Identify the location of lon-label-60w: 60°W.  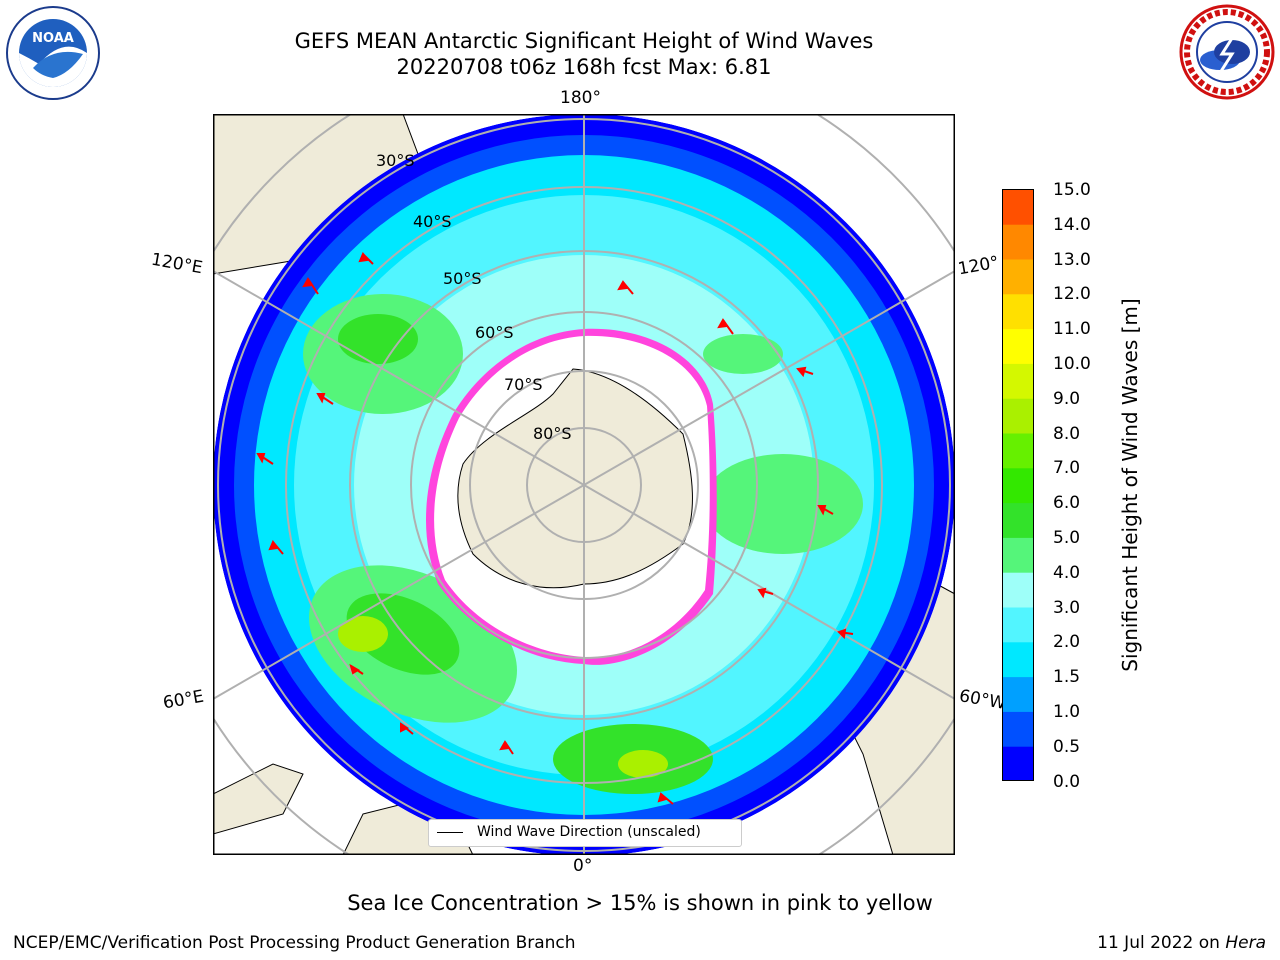
(982, 700).